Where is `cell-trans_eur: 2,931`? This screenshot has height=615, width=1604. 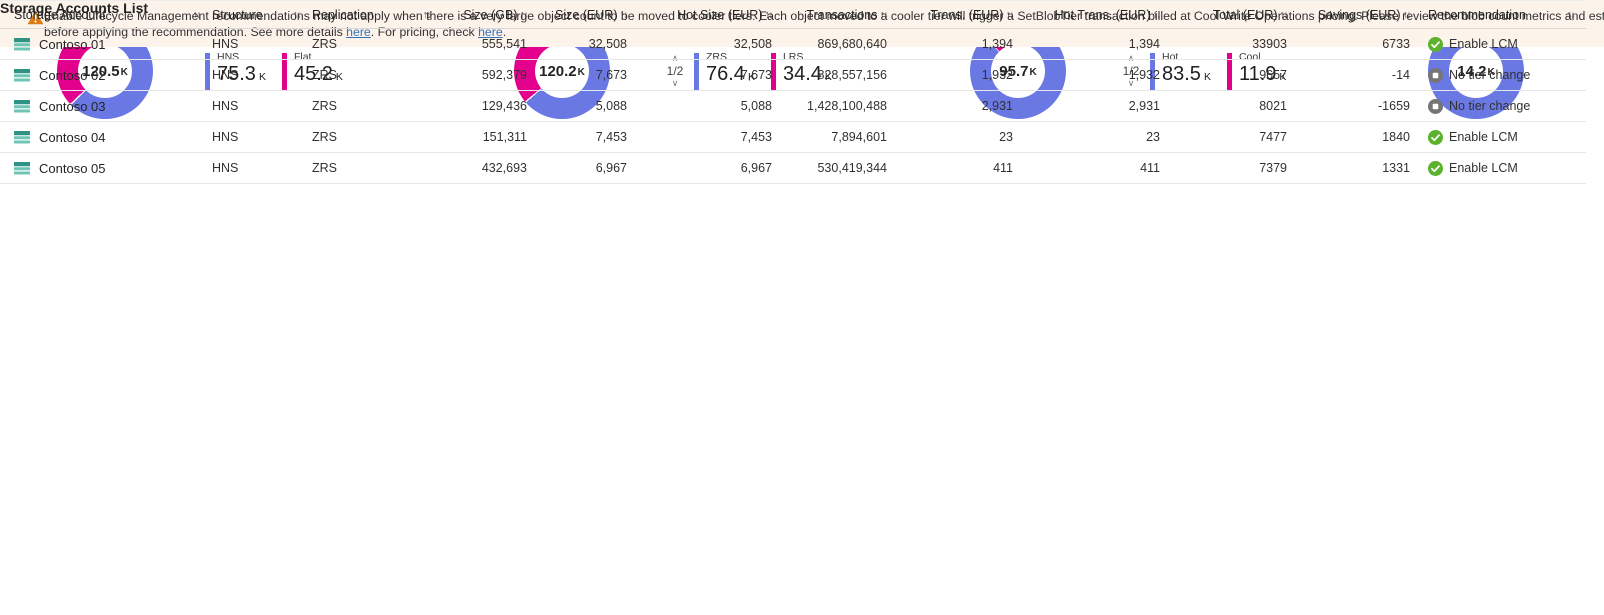
cell-trans_eur: 2,931 is located at coordinates (997, 106).